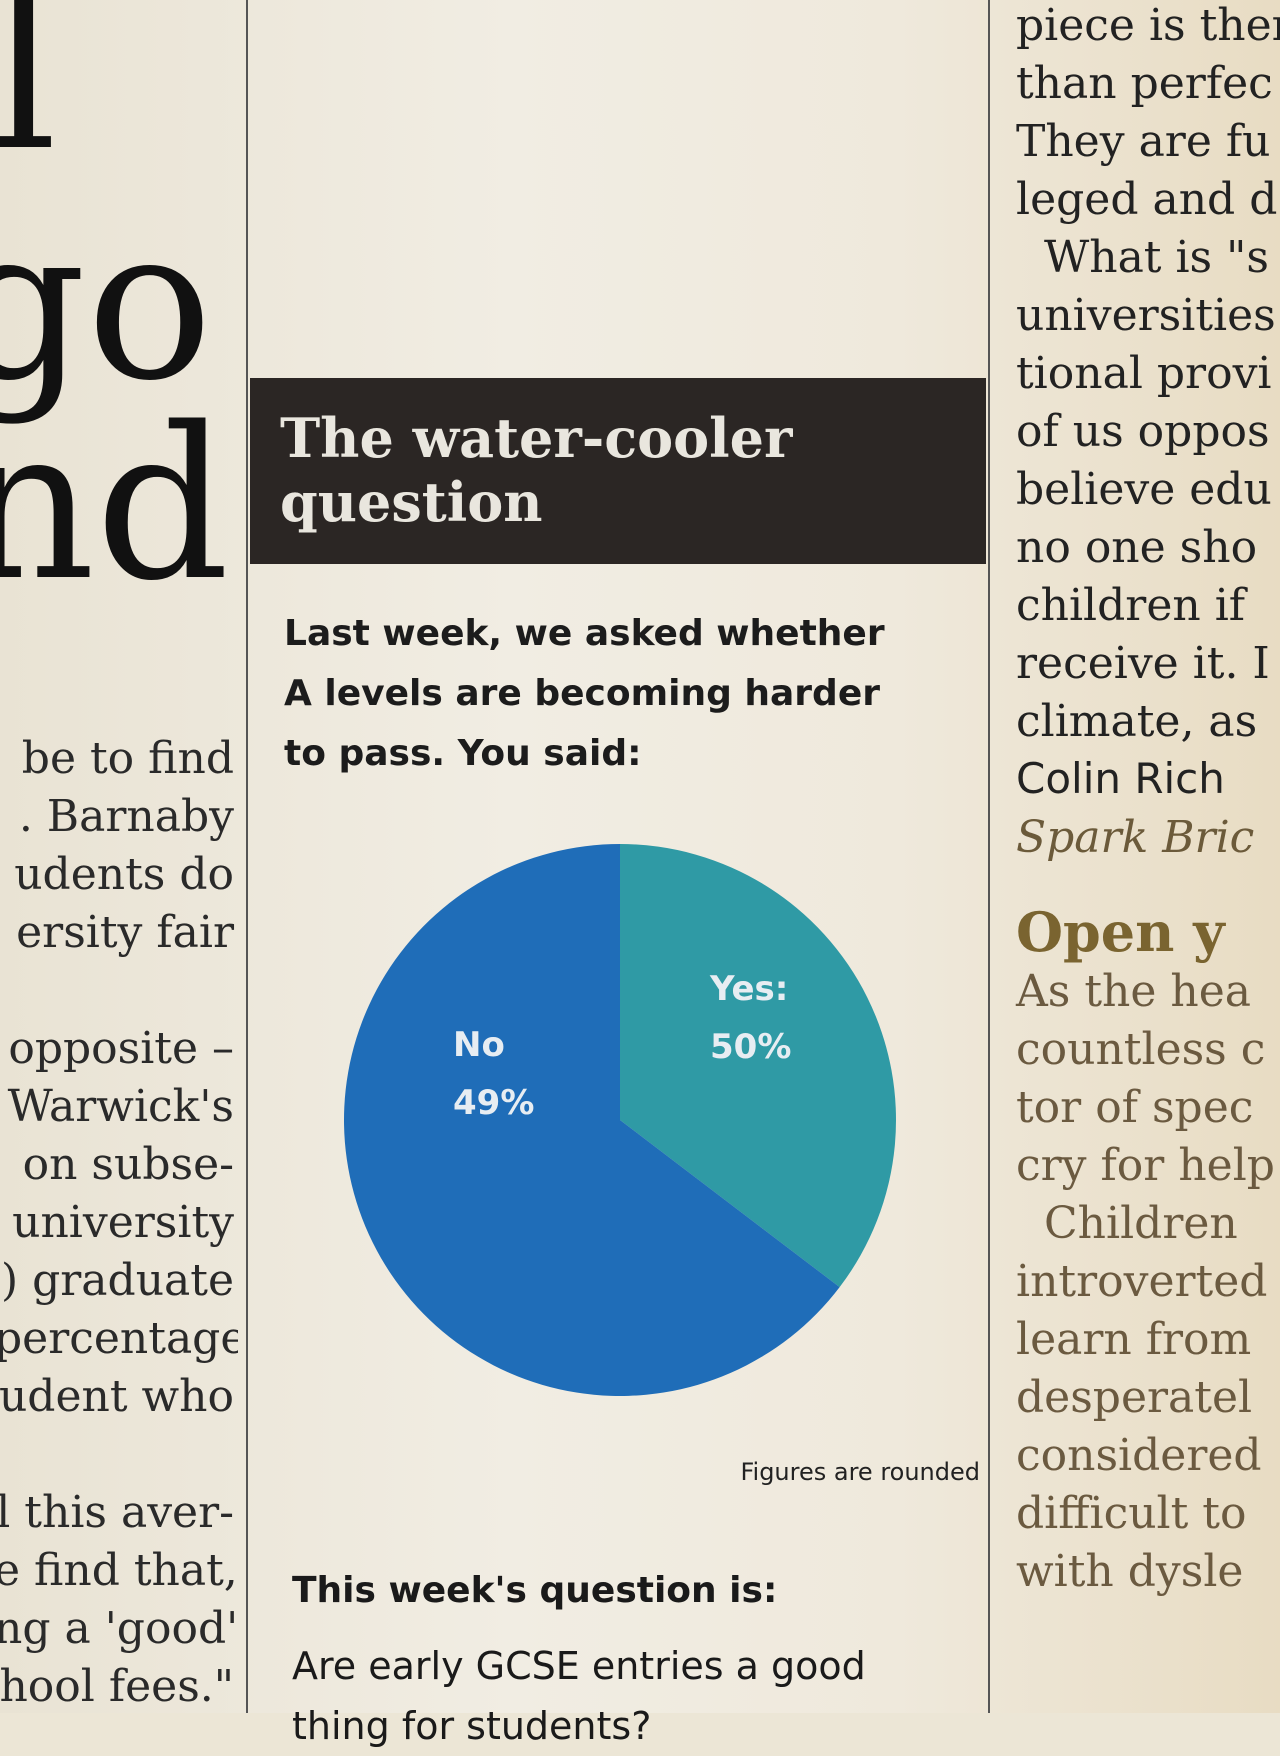  Describe the element at coordinates (536, 438) in the screenshot. I see `panel-title-line-1: The water-cooler` at that location.